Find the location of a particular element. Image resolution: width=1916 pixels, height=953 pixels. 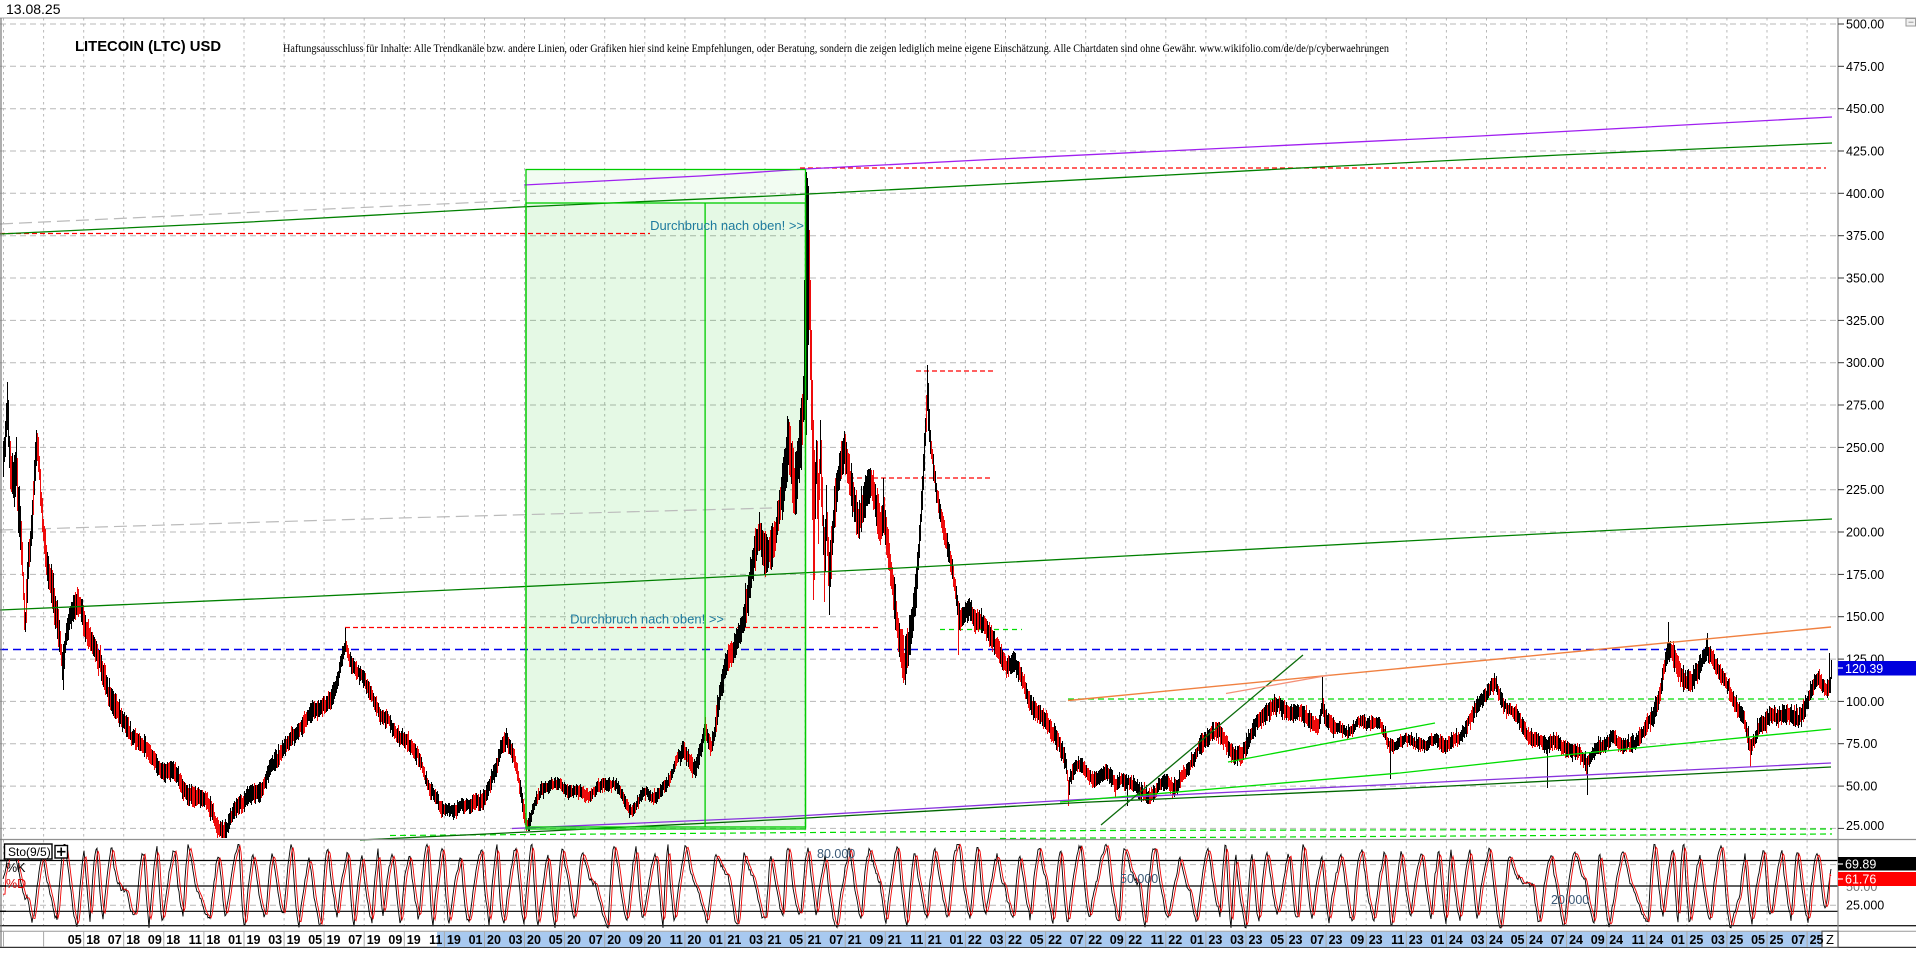

svg-text: 350.00 is located at coordinates (1865, 279).